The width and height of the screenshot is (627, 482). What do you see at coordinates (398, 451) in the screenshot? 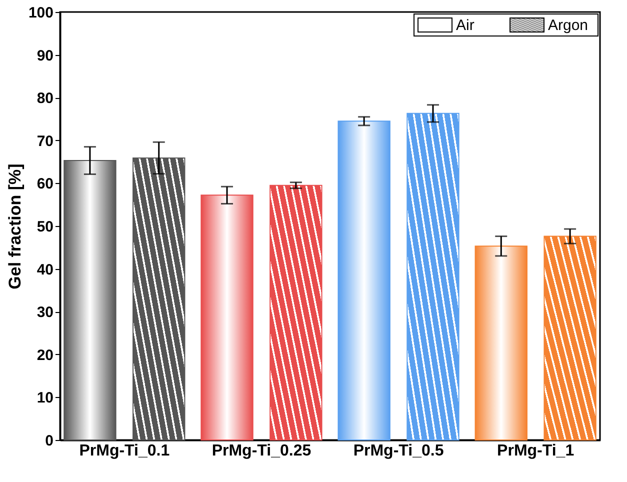
I see `x-tick-label: PrMg-Ti_0.5` at bounding box center [398, 451].